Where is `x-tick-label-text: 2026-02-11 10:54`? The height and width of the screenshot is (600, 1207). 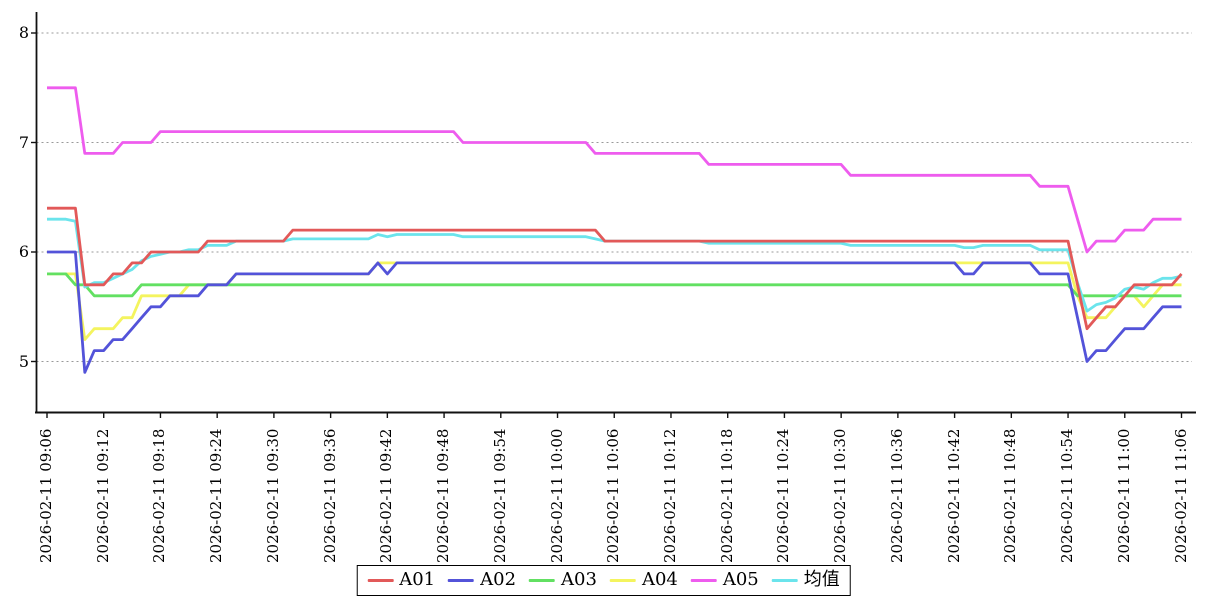
x-tick-label-text: 2026-02-11 10:54 is located at coordinates (1067, 495).